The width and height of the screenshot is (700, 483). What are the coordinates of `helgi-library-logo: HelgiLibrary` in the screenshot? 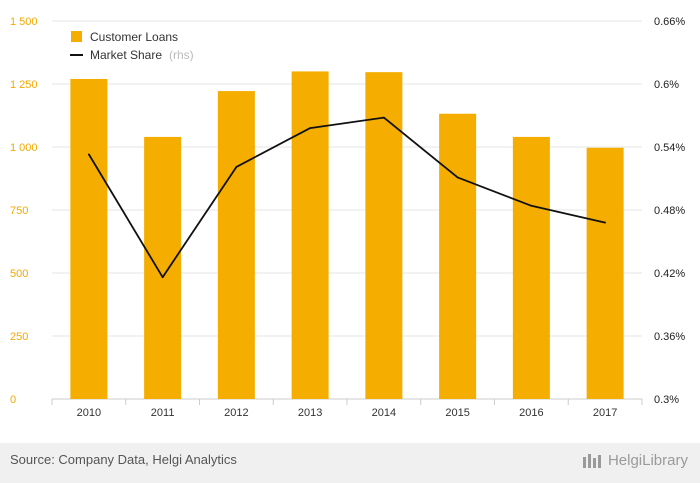 It's located at (635, 460).